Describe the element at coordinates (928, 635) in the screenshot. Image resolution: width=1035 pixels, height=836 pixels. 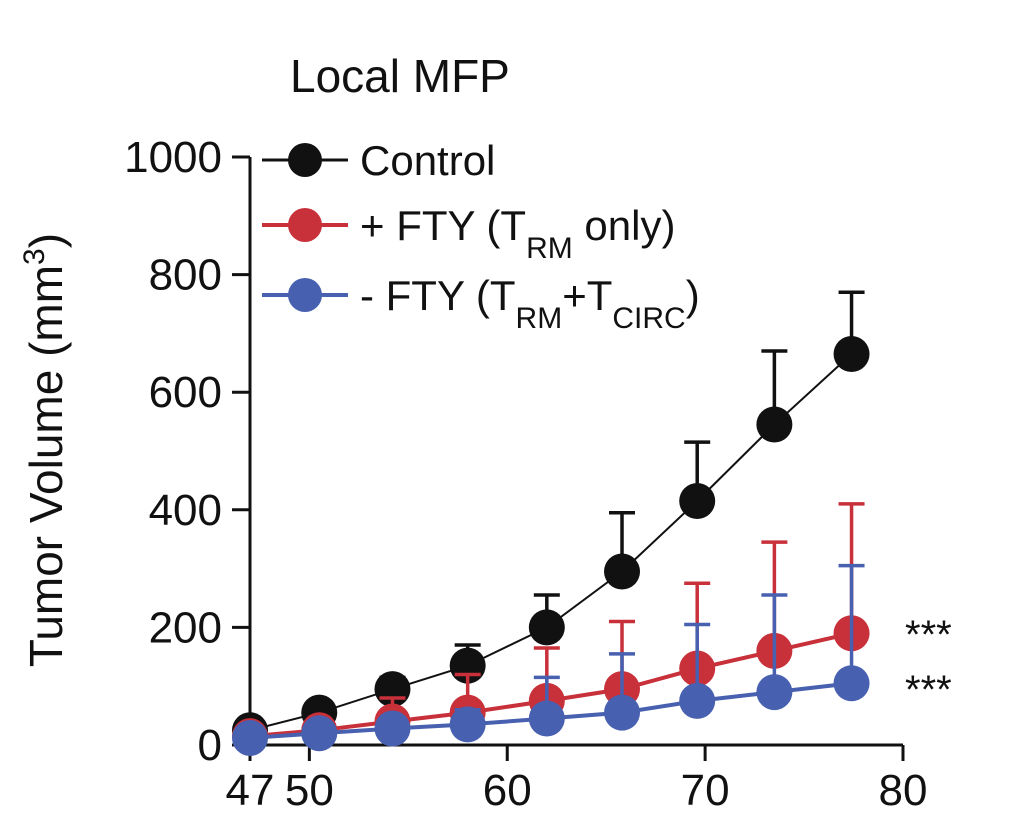
I see `significance-fty-plus: ***` at that location.